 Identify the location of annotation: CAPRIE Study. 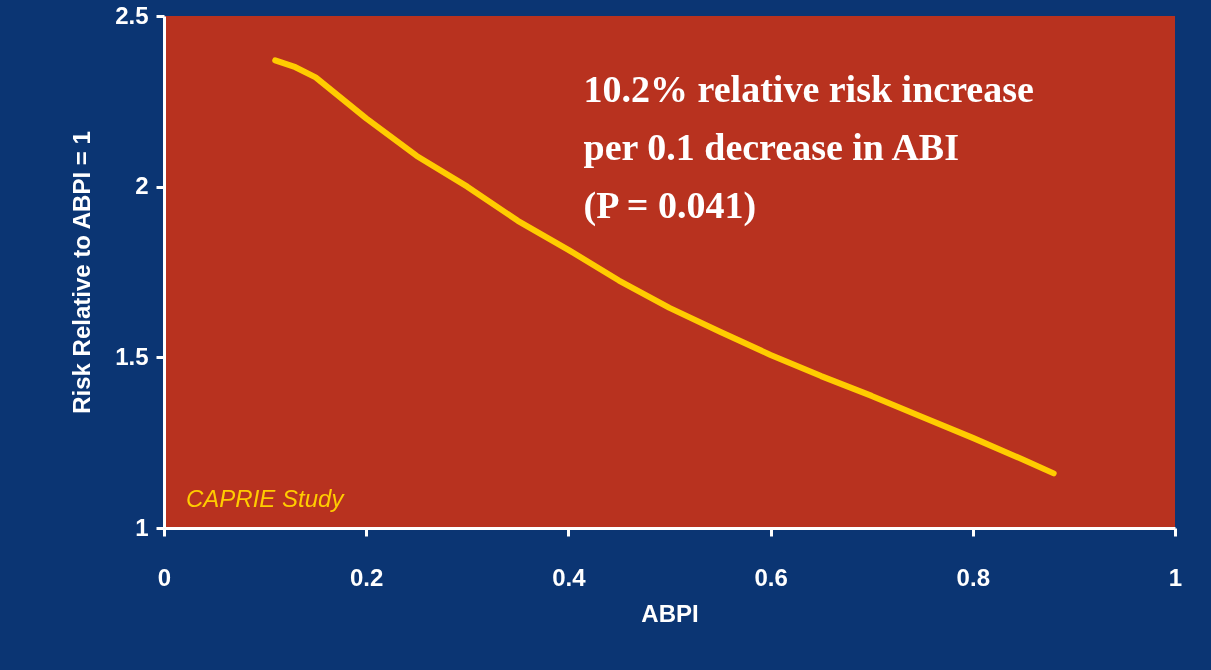
(266, 498).